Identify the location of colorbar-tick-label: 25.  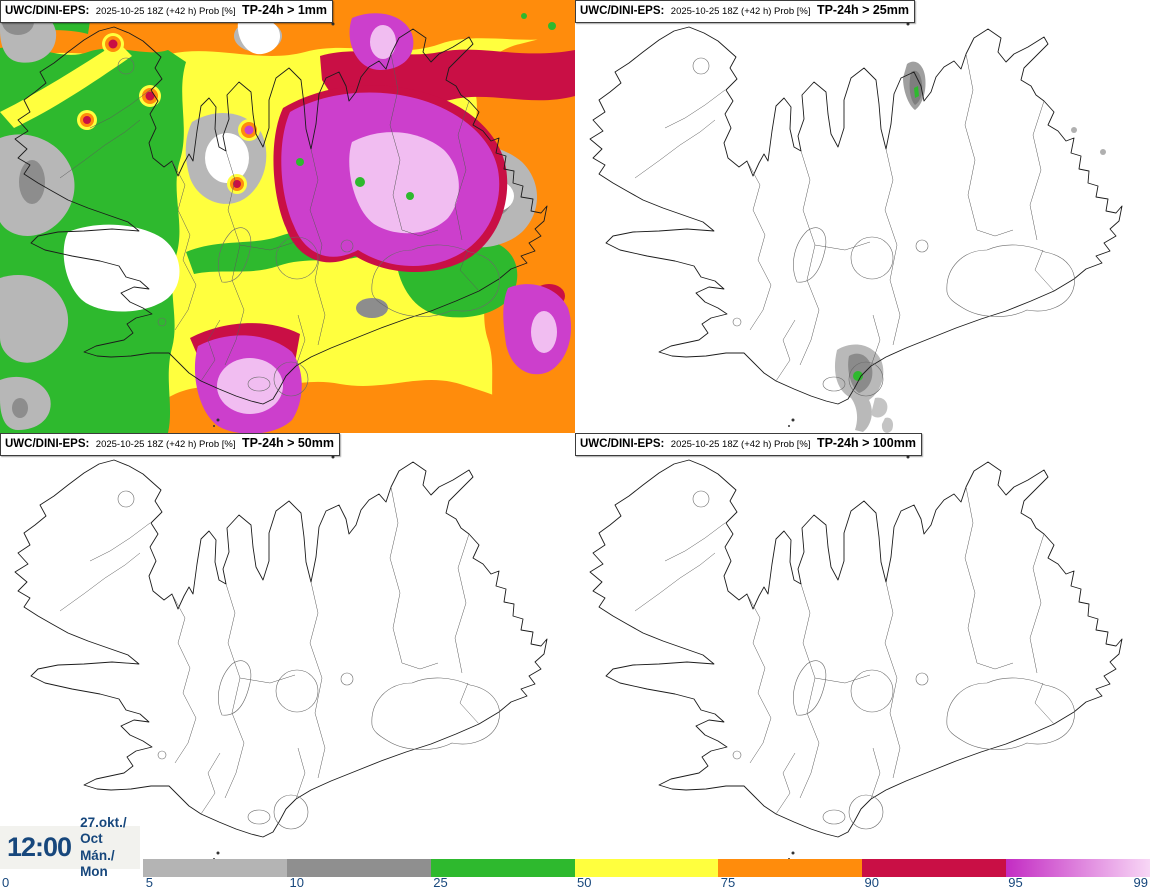
(440, 882).